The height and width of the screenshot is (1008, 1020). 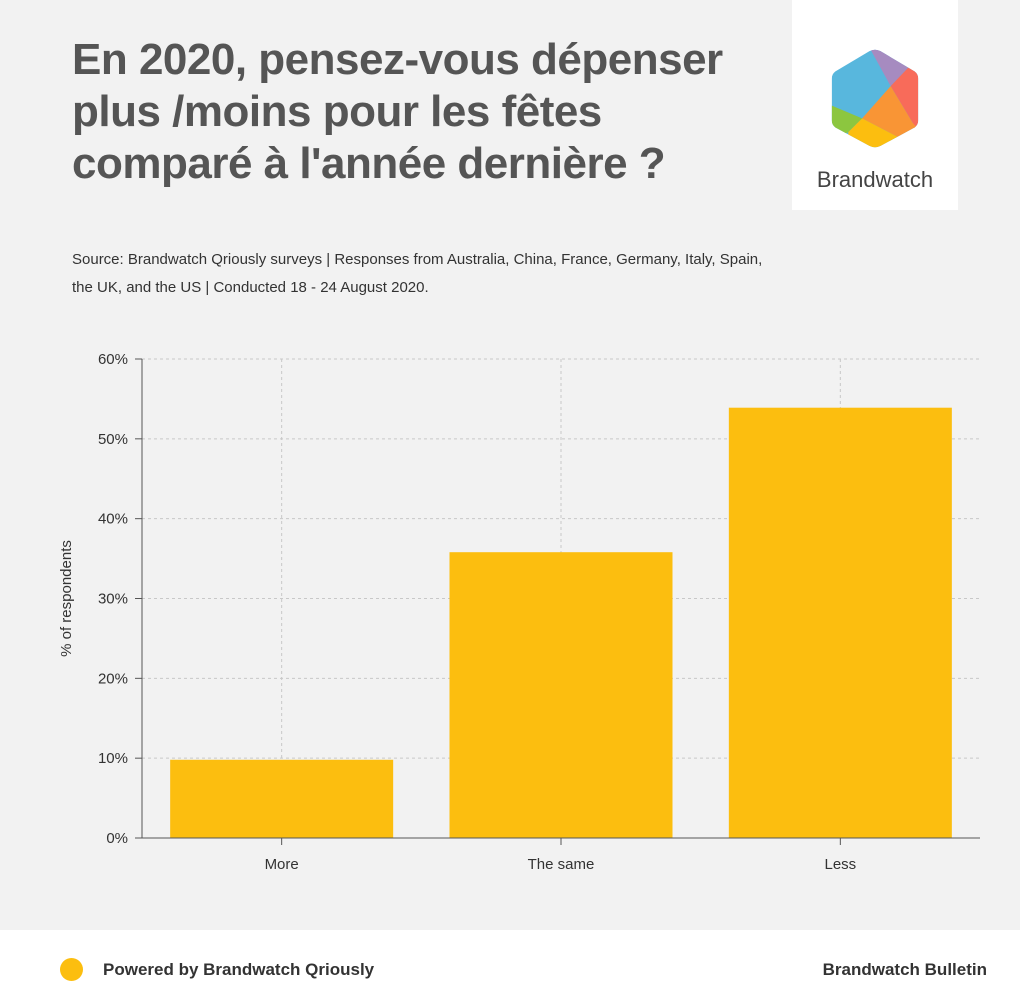 What do you see at coordinates (875, 179) in the screenshot?
I see `logo-text: Brandwatch` at bounding box center [875, 179].